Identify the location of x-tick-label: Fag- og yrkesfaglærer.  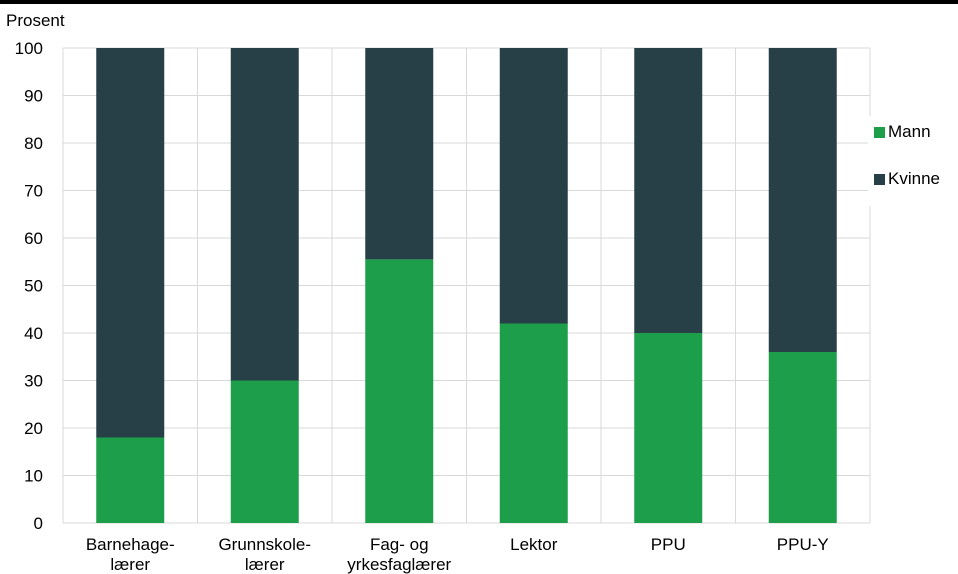
(399, 554).